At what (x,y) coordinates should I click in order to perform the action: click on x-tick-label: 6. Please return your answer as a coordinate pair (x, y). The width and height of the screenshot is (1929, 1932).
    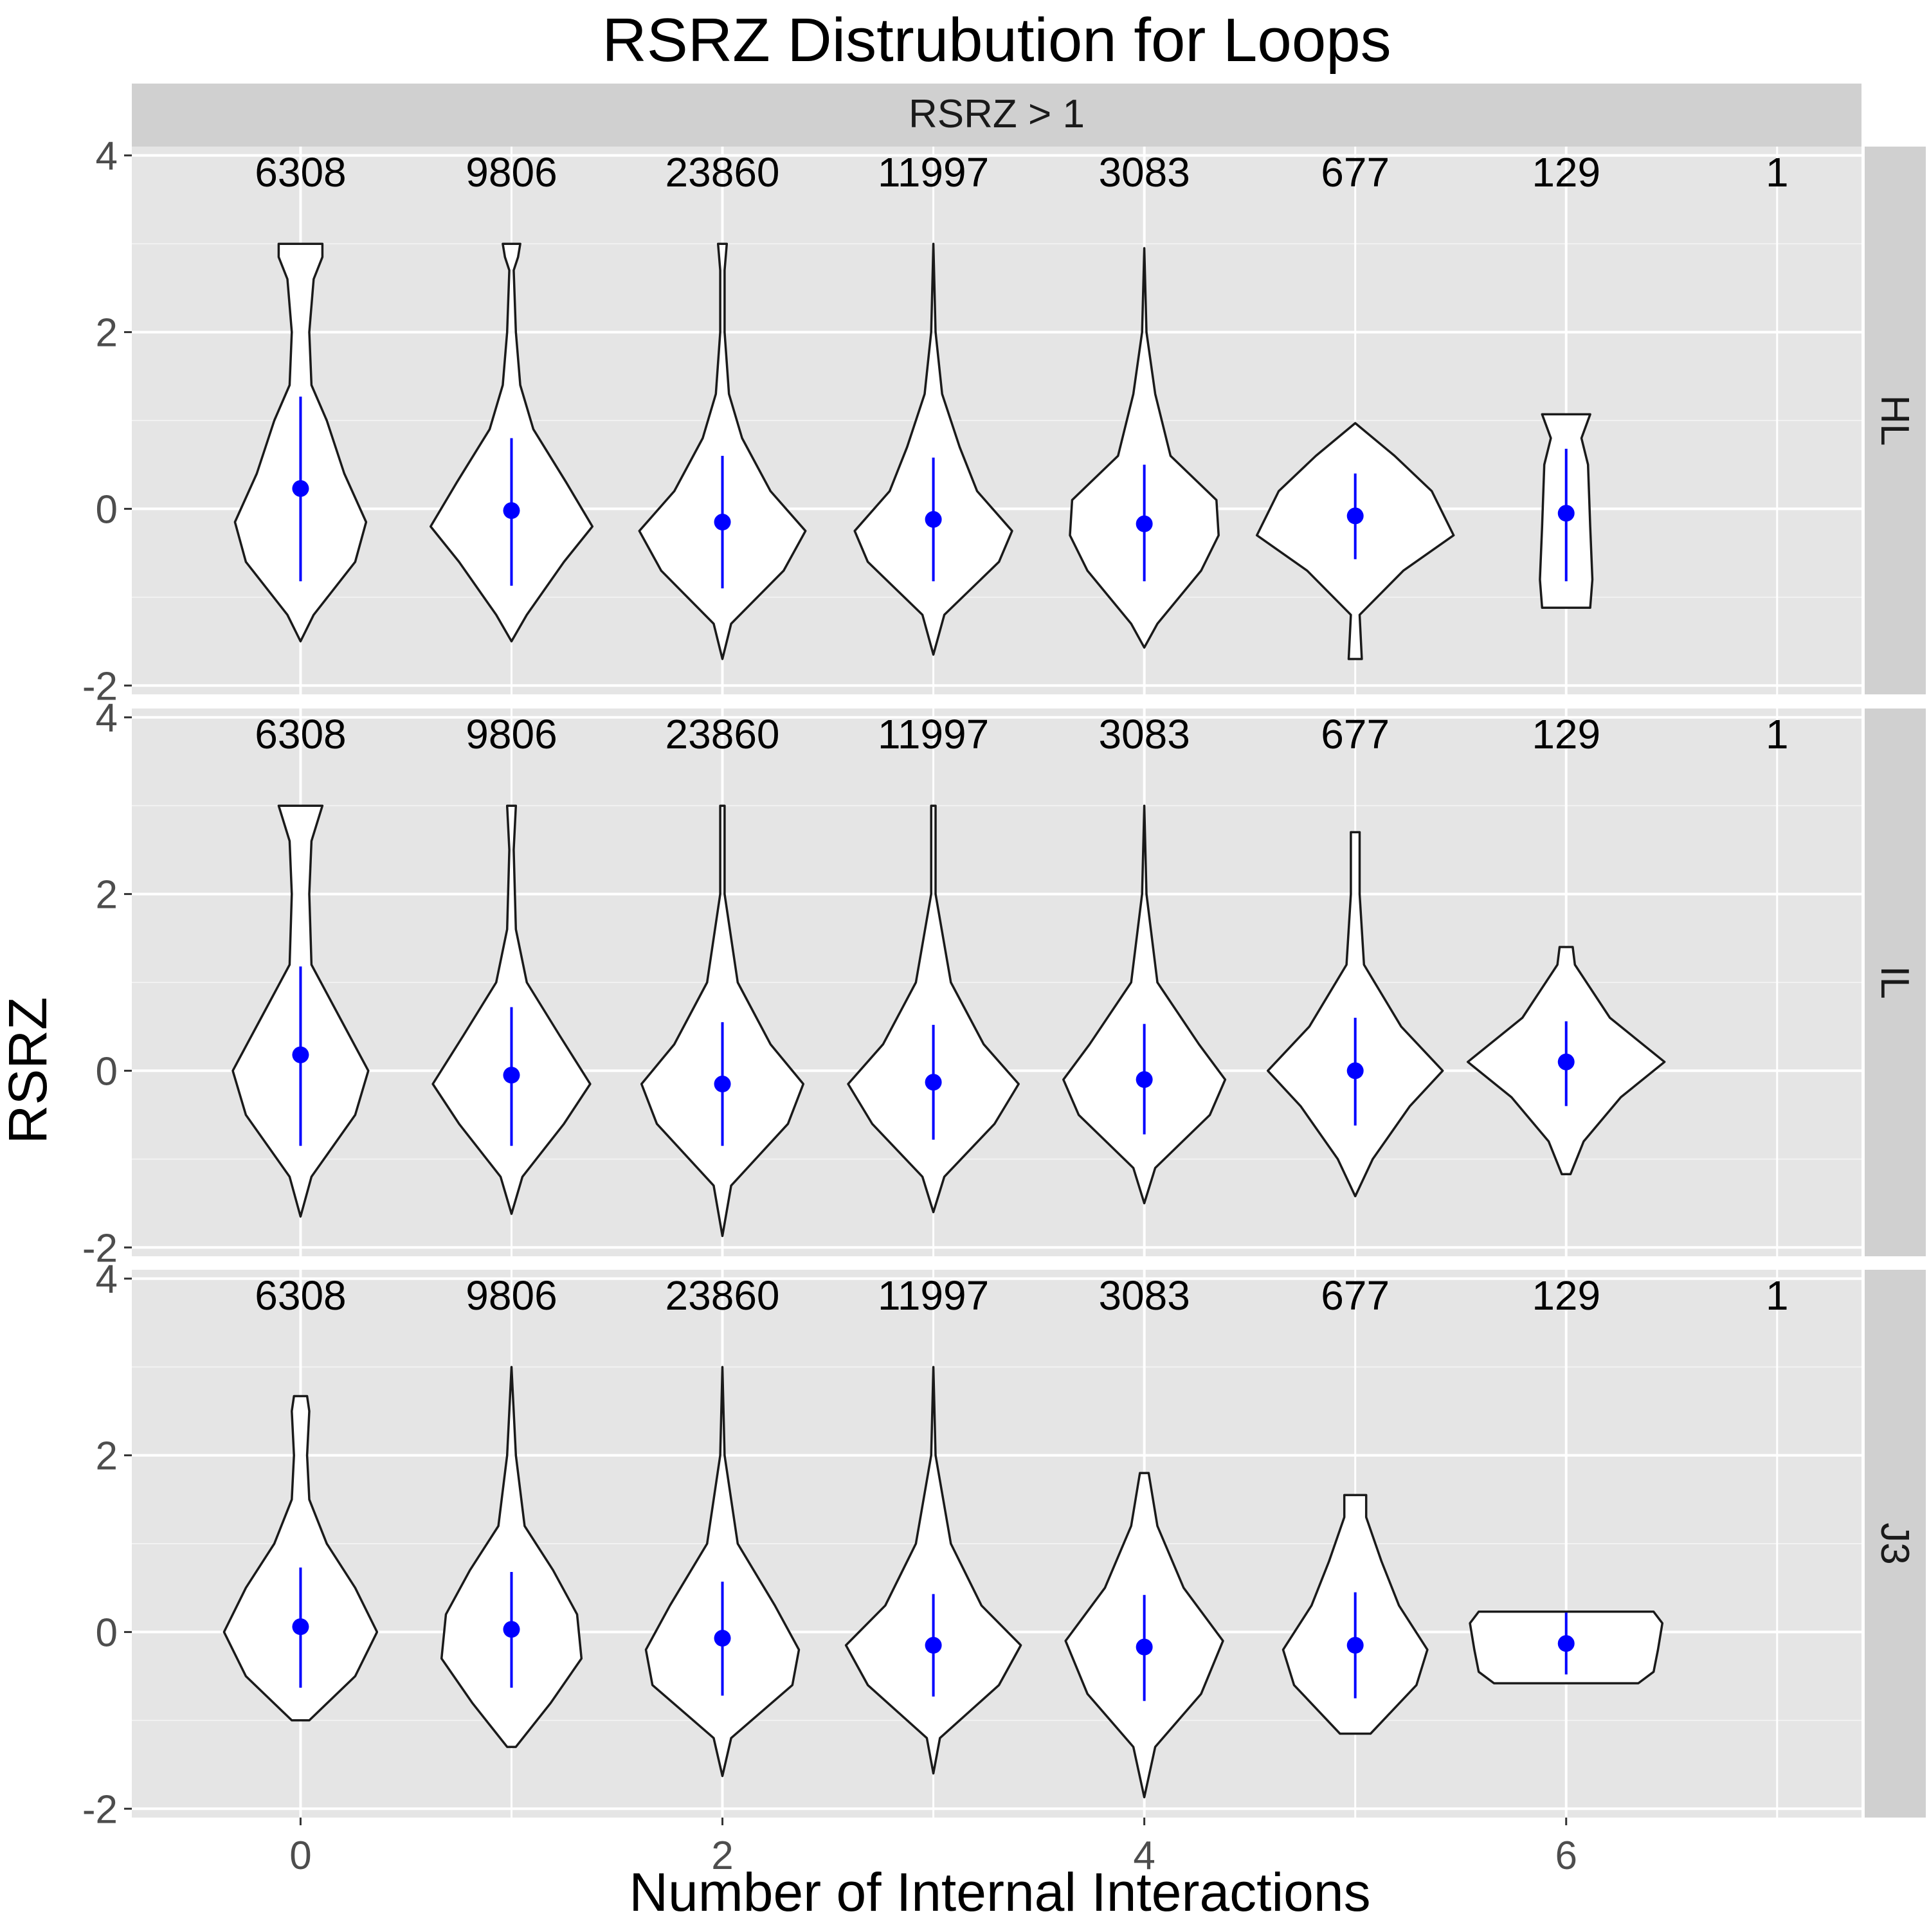
    Looking at the image, I should click on (1566, 1856).